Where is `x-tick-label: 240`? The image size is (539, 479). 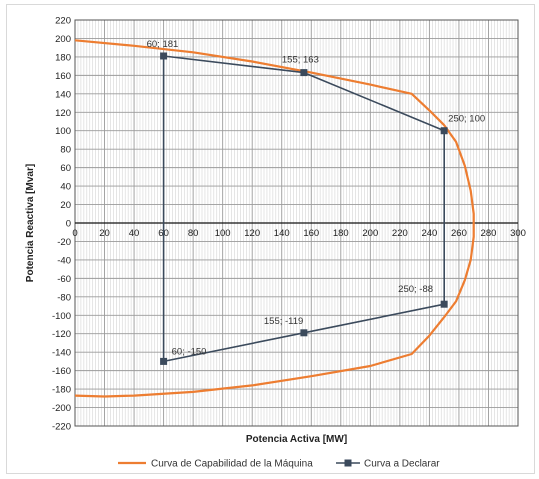
x-tick-label: 240 is located at coordinates (429, 233).